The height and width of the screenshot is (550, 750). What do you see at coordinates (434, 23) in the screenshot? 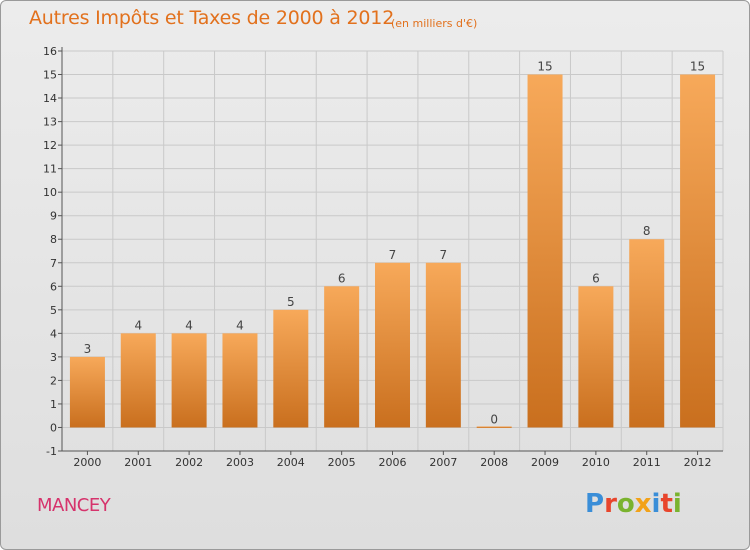
I see `chart-subtitle: (en milliers d'€)` at bounding box center [434, 23].